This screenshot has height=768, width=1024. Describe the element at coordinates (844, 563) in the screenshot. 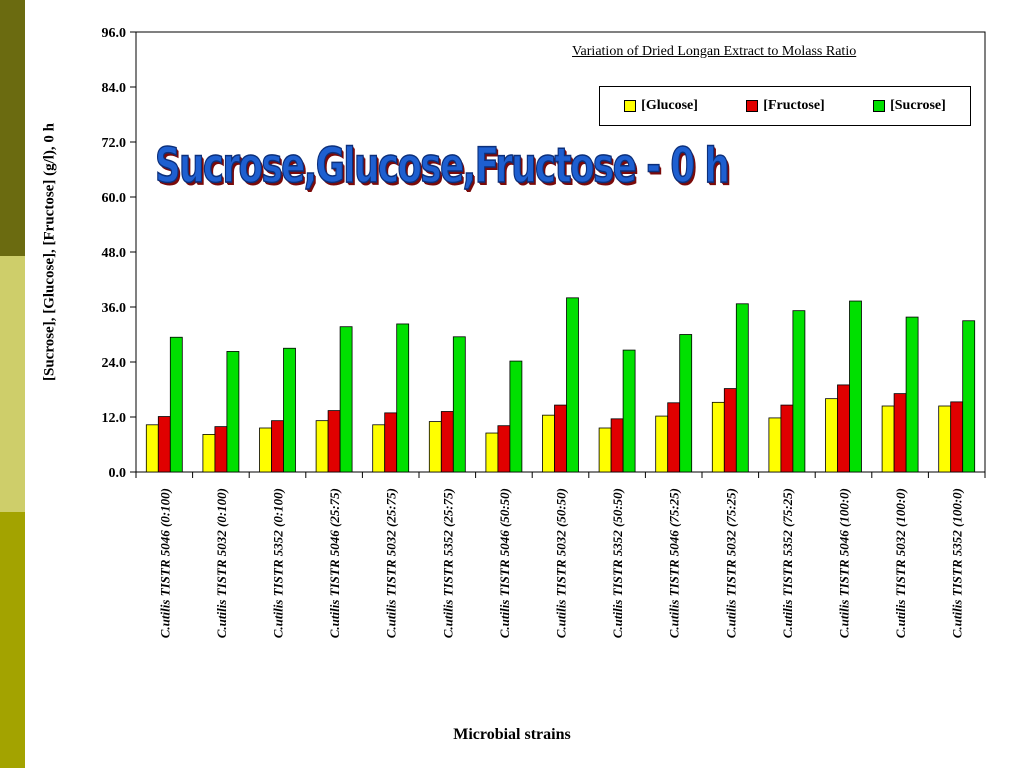

I see `x-tick-label: C.utilis TISTR 5046 (100:0)` at that location.